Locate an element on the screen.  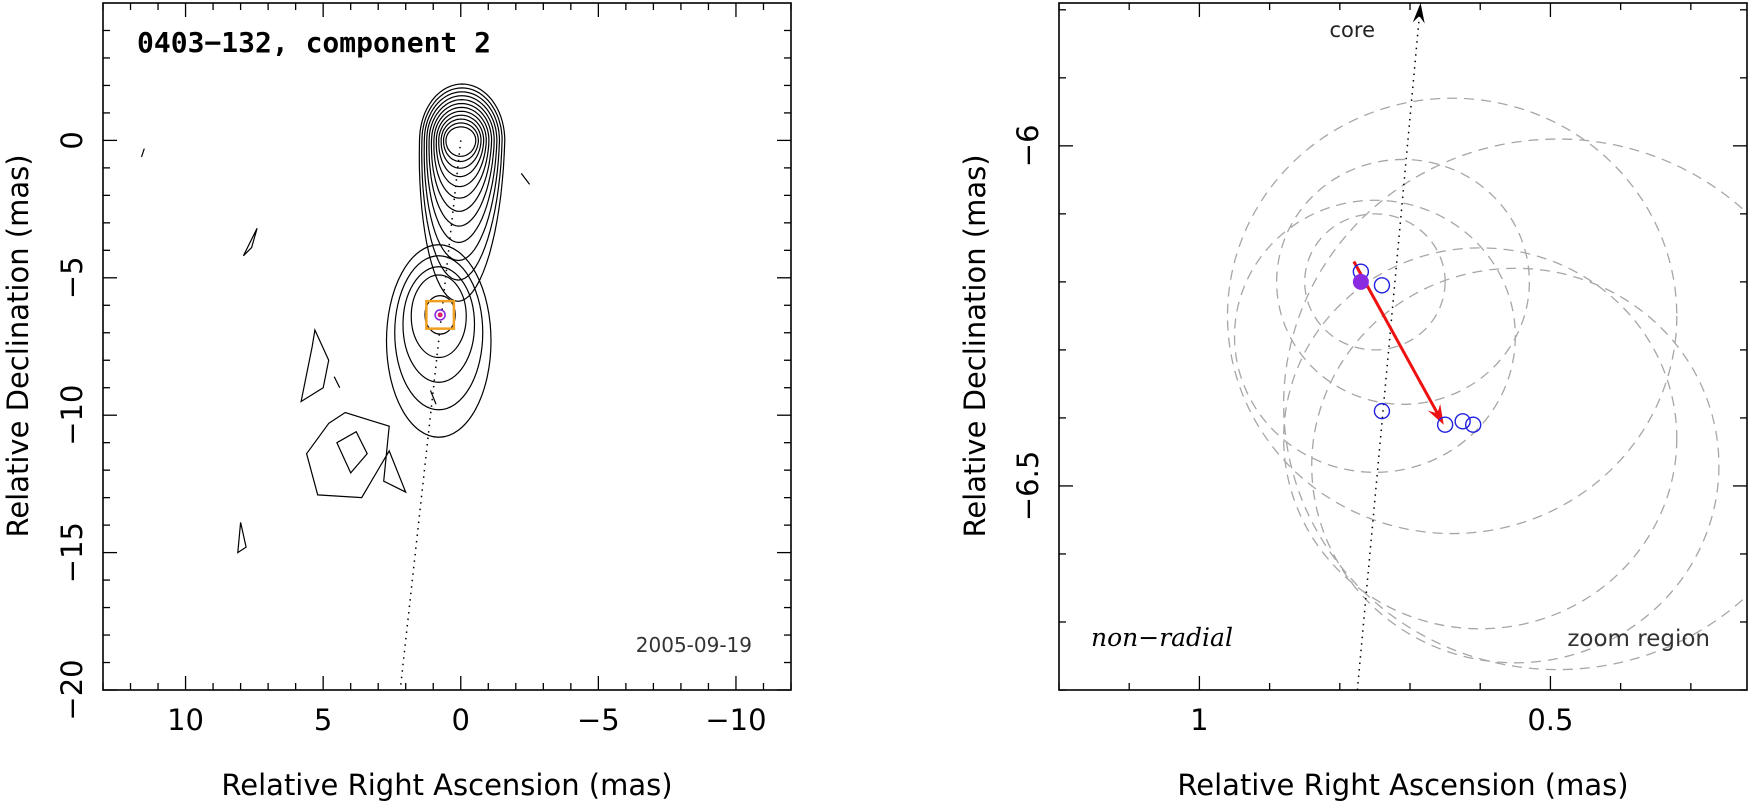
y-tick-label: 0 is located at coordinates (72, 140).